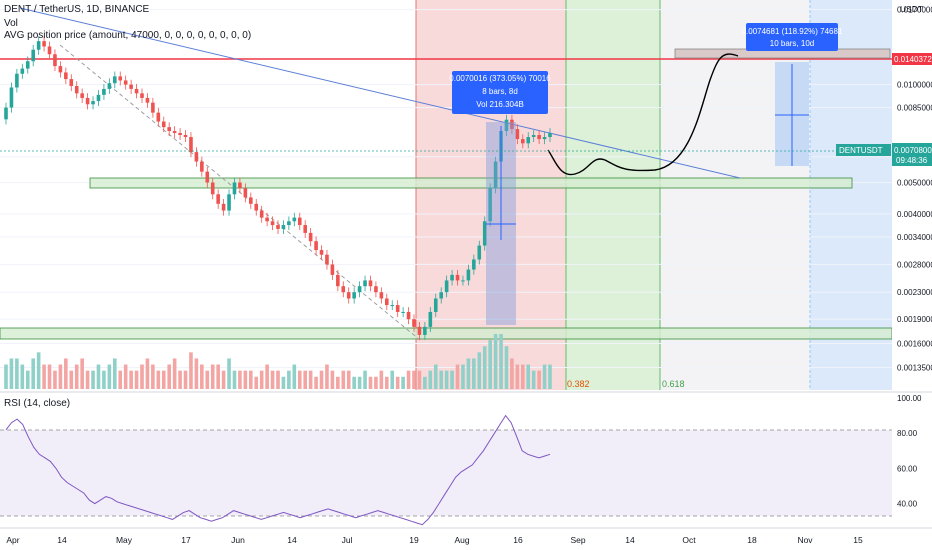 The height and width of the screenshot is (550, 932). I want to click on time-tick-15: 15, so click(858, 540).